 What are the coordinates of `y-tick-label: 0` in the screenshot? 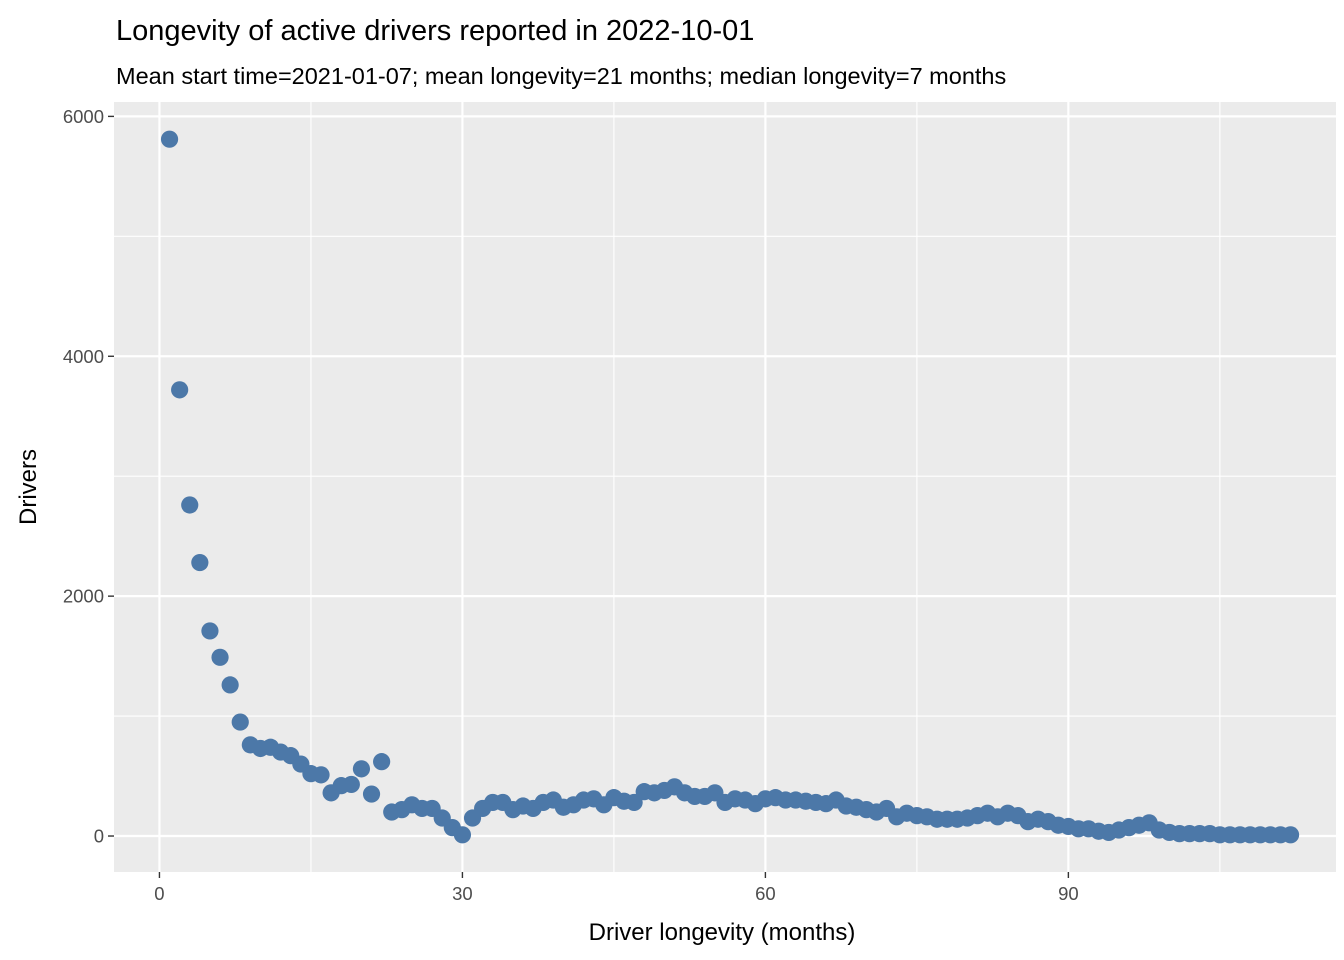 It's located at (99, 836).